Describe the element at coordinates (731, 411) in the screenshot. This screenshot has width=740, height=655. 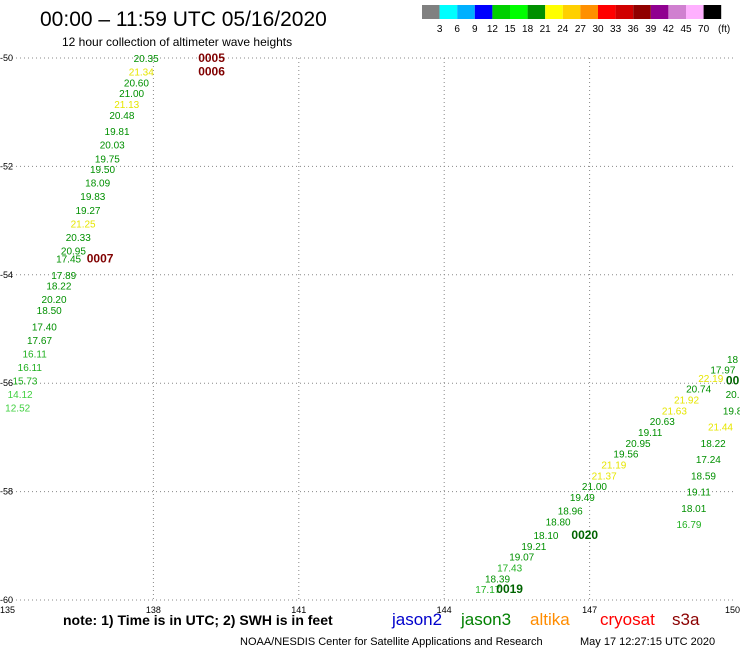
I see `wave-height-label: 19.8` at that location.